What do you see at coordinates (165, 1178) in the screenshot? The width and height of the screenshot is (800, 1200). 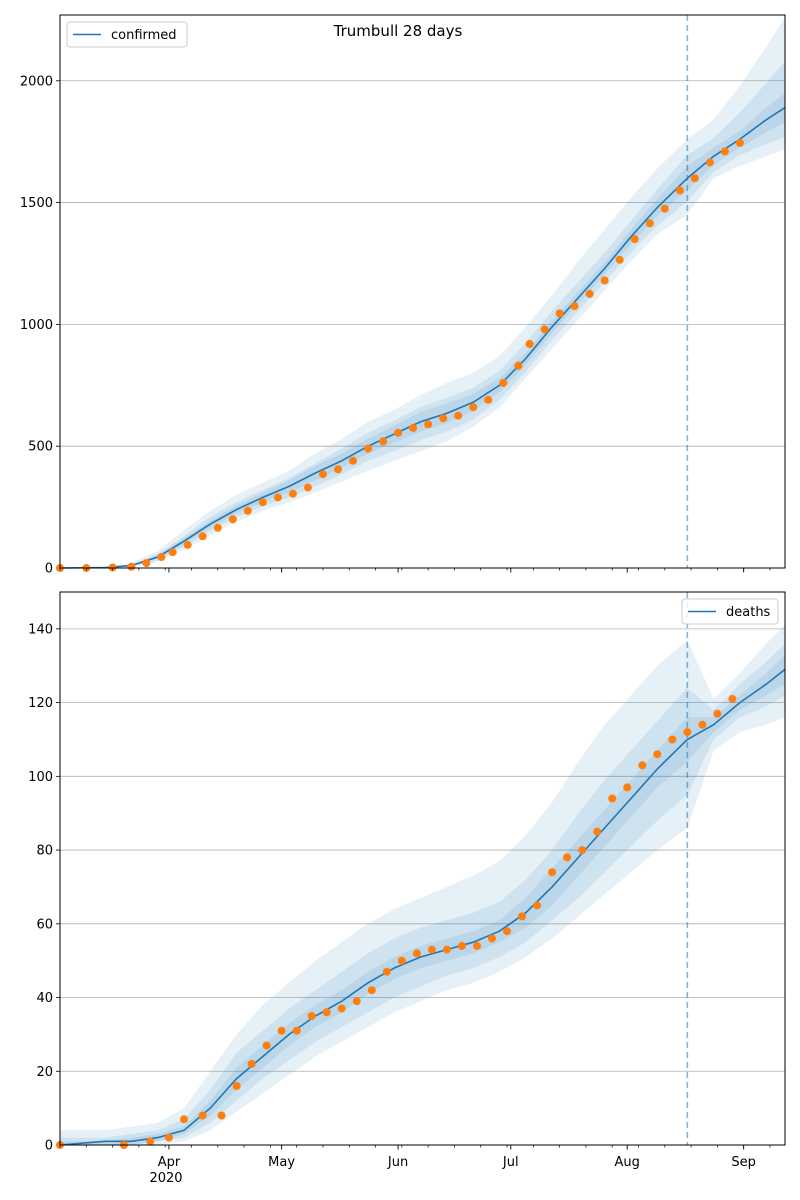 I see `x-year-label: 2020` at bounding box center [165, 1178].